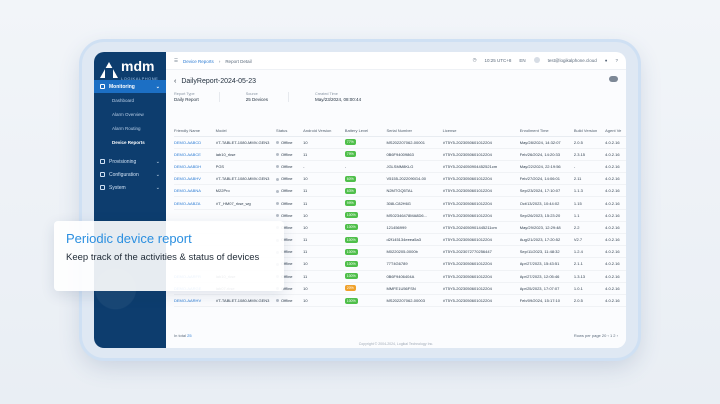 The width and height of the screenshot is (720, 404). What do you see at coordinates (198, 61) in the screenshot?
I see `breadcrumb-device-reports: Device Reports` at bounding box center [198, 61].